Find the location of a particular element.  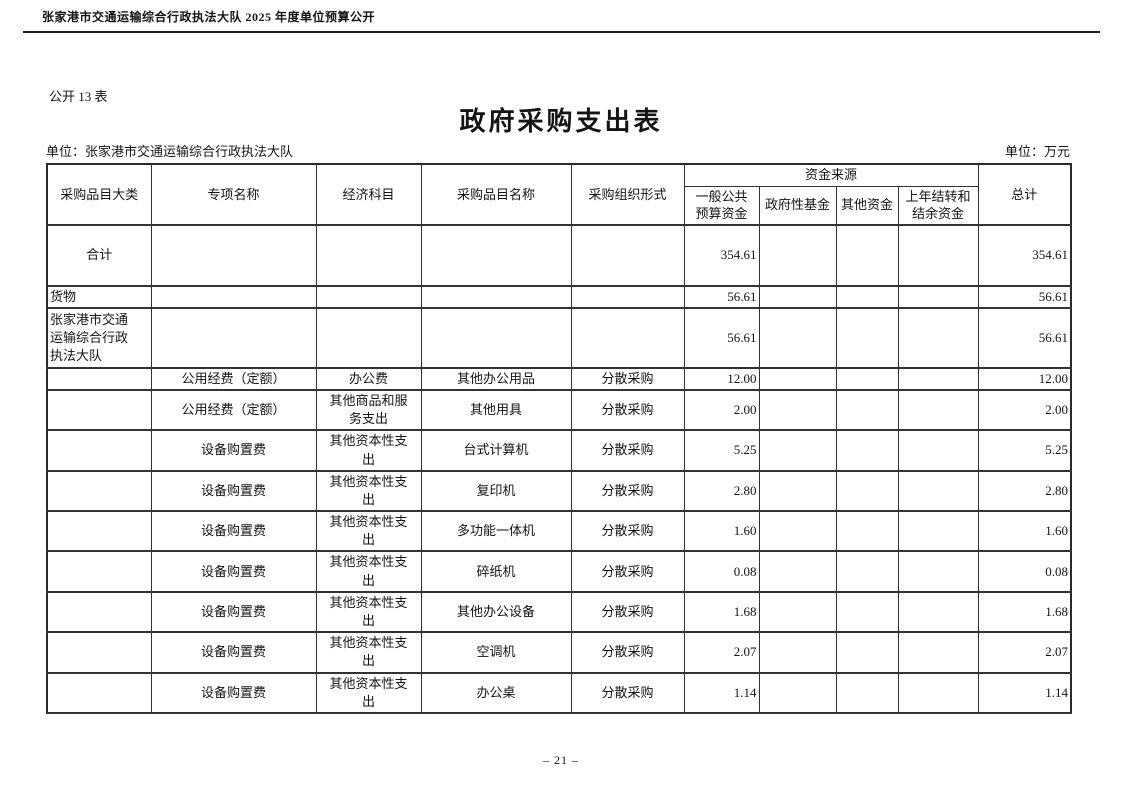

cell-item-name: 碎纸机 is located at coordinates (496, 571).